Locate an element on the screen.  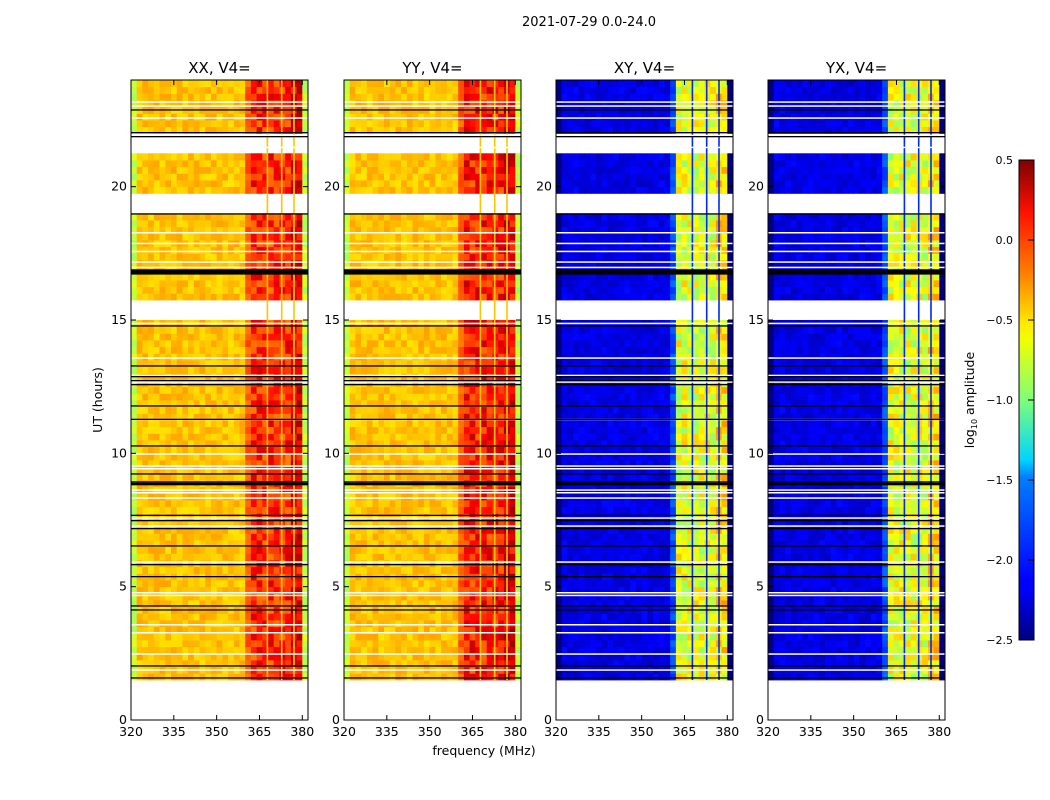
x-tick-label: 350 is located at coordinates (217, 731).